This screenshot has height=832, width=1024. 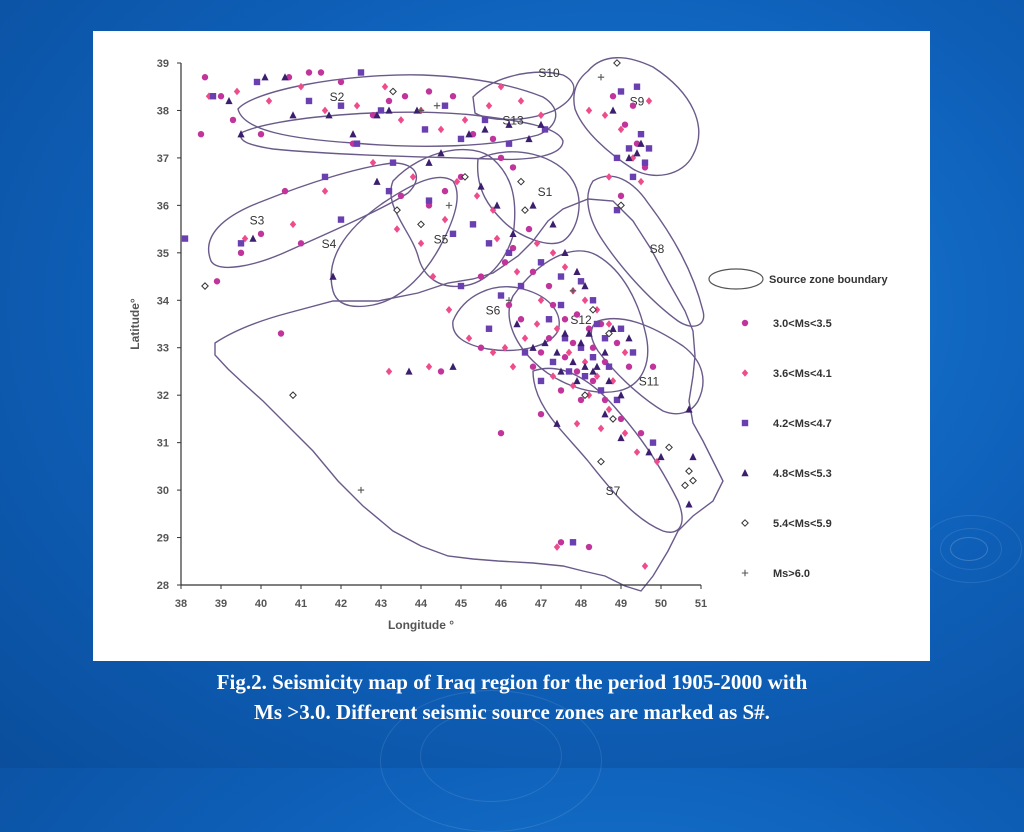 I want to click on y-tick-label: 36, so click(x=163, y=206).